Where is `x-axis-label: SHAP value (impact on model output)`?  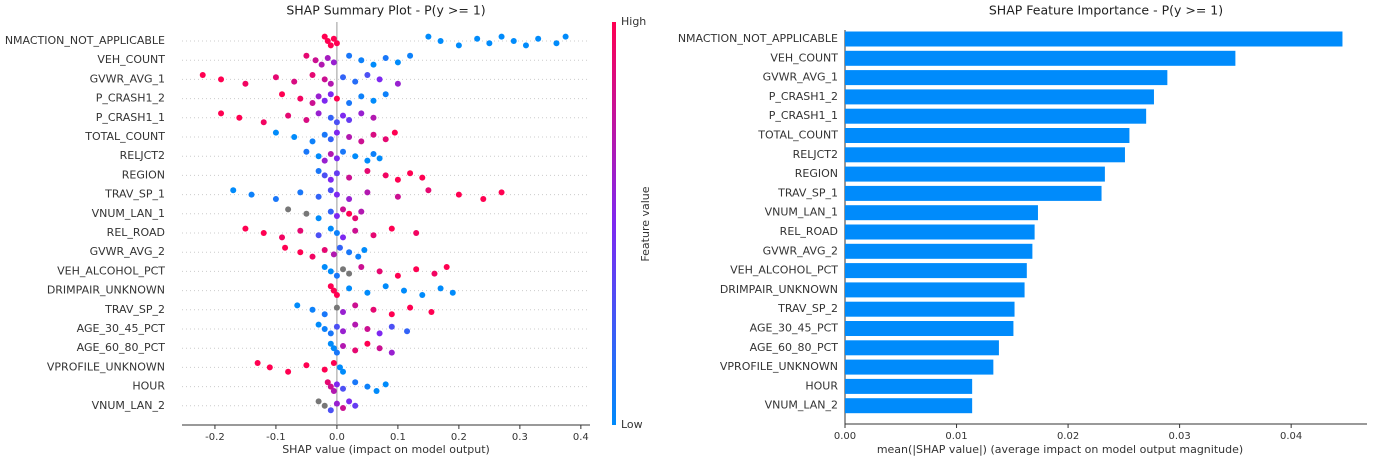
x-axis-label: SHAP value (impact on model output) is located at coordinates (386, 449).